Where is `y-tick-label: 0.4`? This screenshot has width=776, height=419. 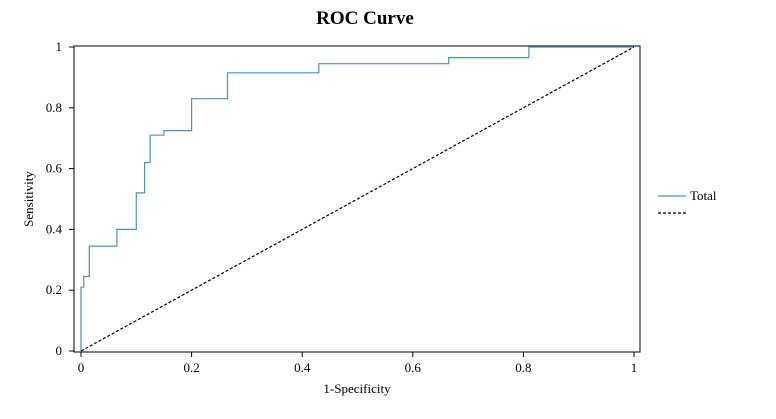
y-tick-label: 0.4 is located at coordinates (54, 228).